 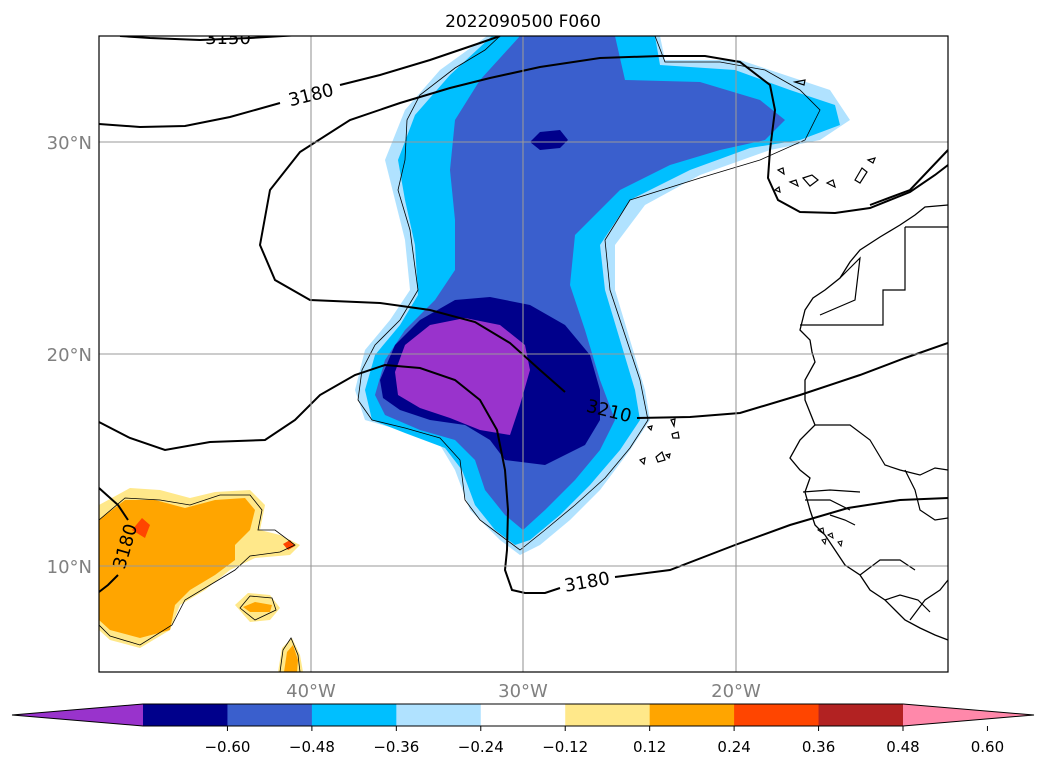 I want to click on height-contour-3180-sw, so click(x=114, y=540).